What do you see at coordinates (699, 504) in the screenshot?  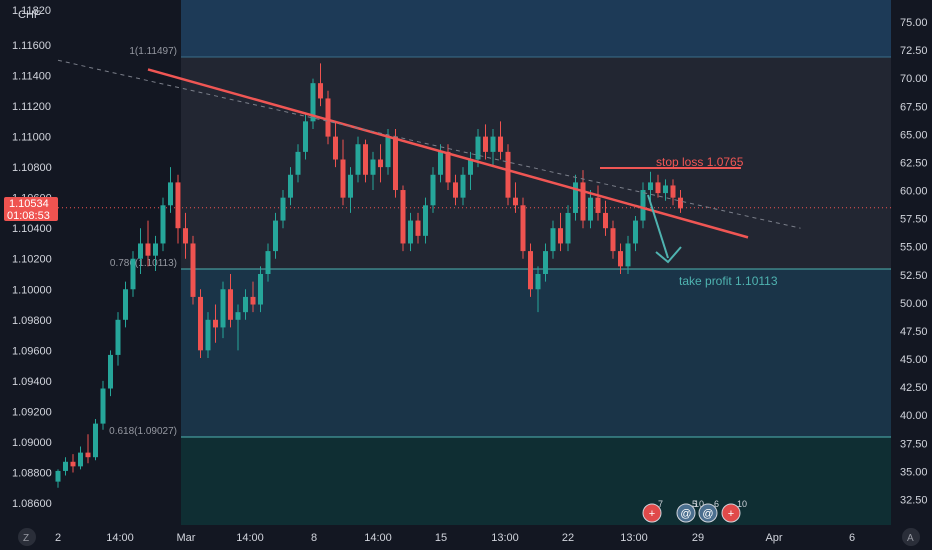 I see `event-count: 10` at bounding box center [699, 504].